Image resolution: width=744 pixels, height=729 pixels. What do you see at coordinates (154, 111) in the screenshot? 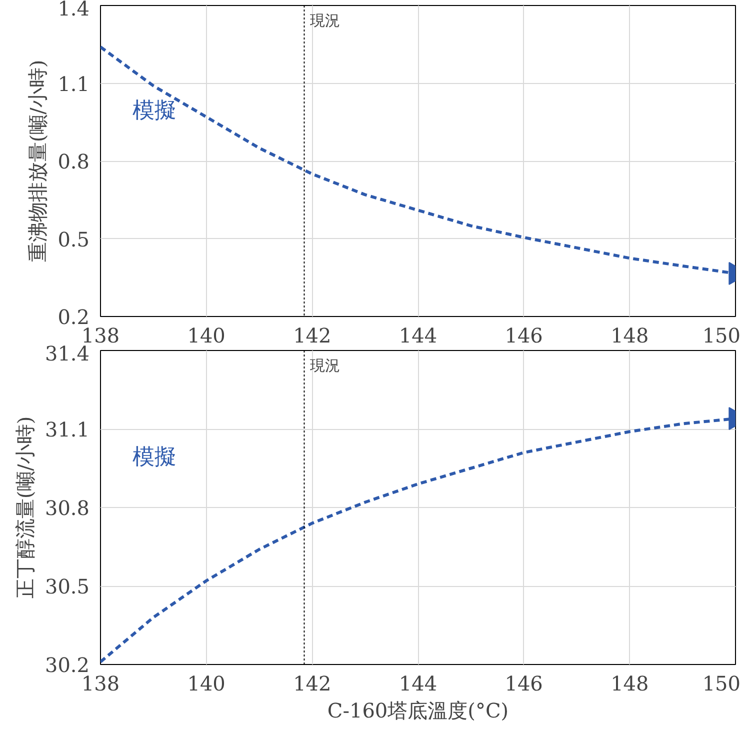
I see `series-label: 模擬` at bounding box center [154, 111].